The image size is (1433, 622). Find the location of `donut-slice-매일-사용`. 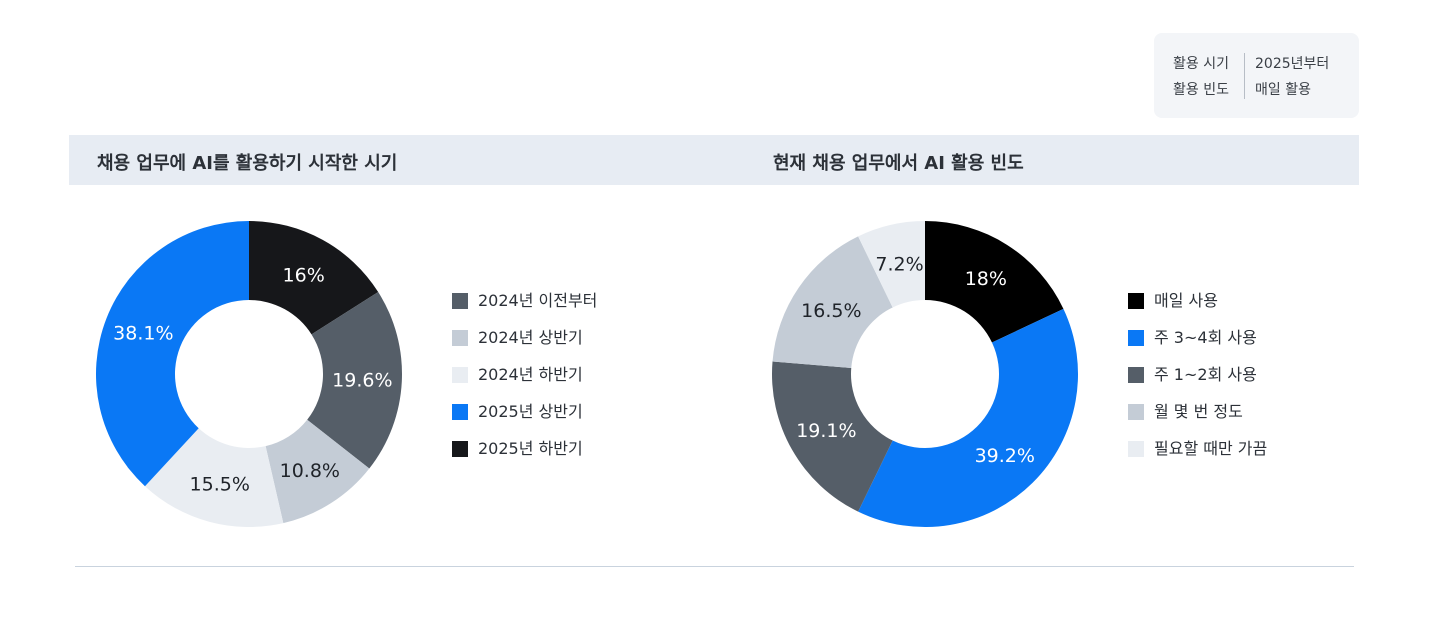

donut-slice-매일-사용 is located at coordinates (994, 282).